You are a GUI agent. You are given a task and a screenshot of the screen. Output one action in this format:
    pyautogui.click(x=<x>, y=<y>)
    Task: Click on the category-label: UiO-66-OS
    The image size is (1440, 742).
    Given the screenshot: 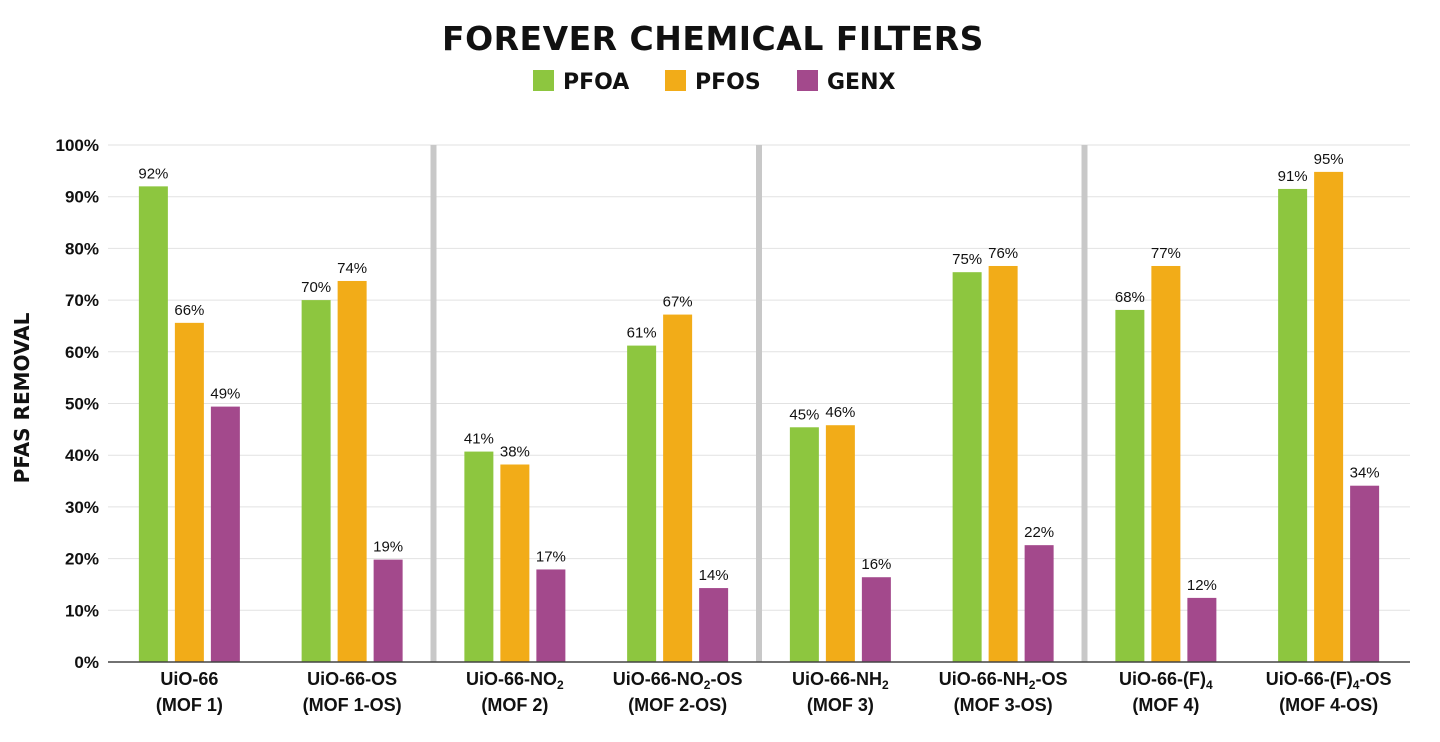 What is the action you would take?
    pyautogui.click(x=352, y=679)
    